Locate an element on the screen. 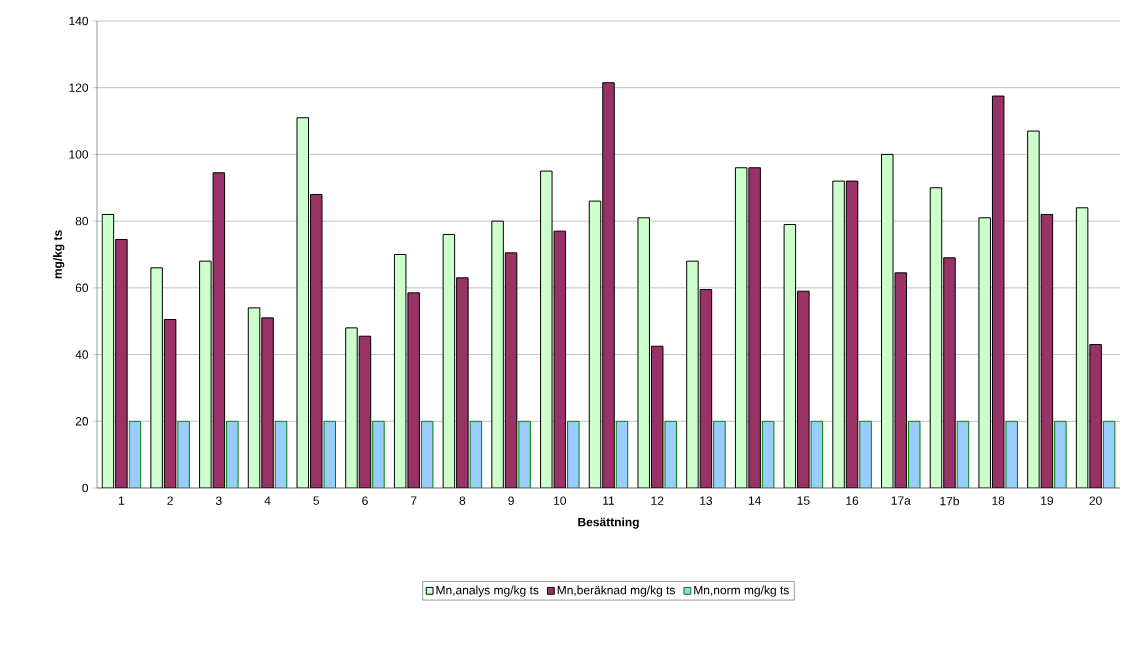  x-tick-label: 19 is located at coordinates (1047, 500).